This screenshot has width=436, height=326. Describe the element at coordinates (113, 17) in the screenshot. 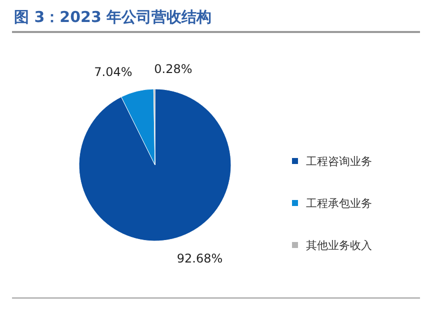

I see `chart-title: 图 3：2023 年公司营收结构` at that location.